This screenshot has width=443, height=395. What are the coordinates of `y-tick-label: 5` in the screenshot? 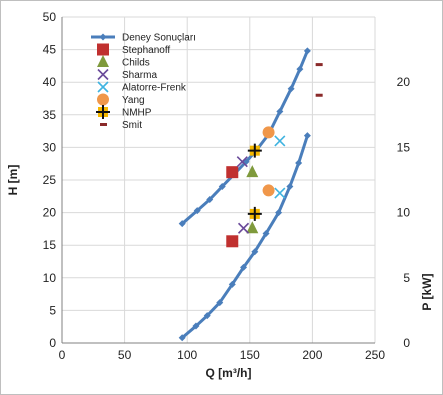 It's located at (52, 310).